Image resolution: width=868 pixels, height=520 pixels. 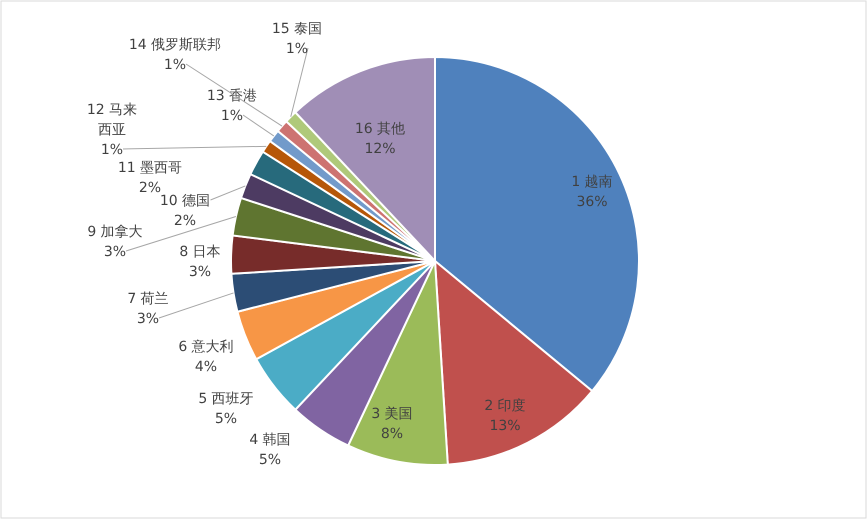 What do you see at coordinates (297, 29) in the screenshot?
I see `slice-label: 15 泰国` at bounding box center [297, 29].